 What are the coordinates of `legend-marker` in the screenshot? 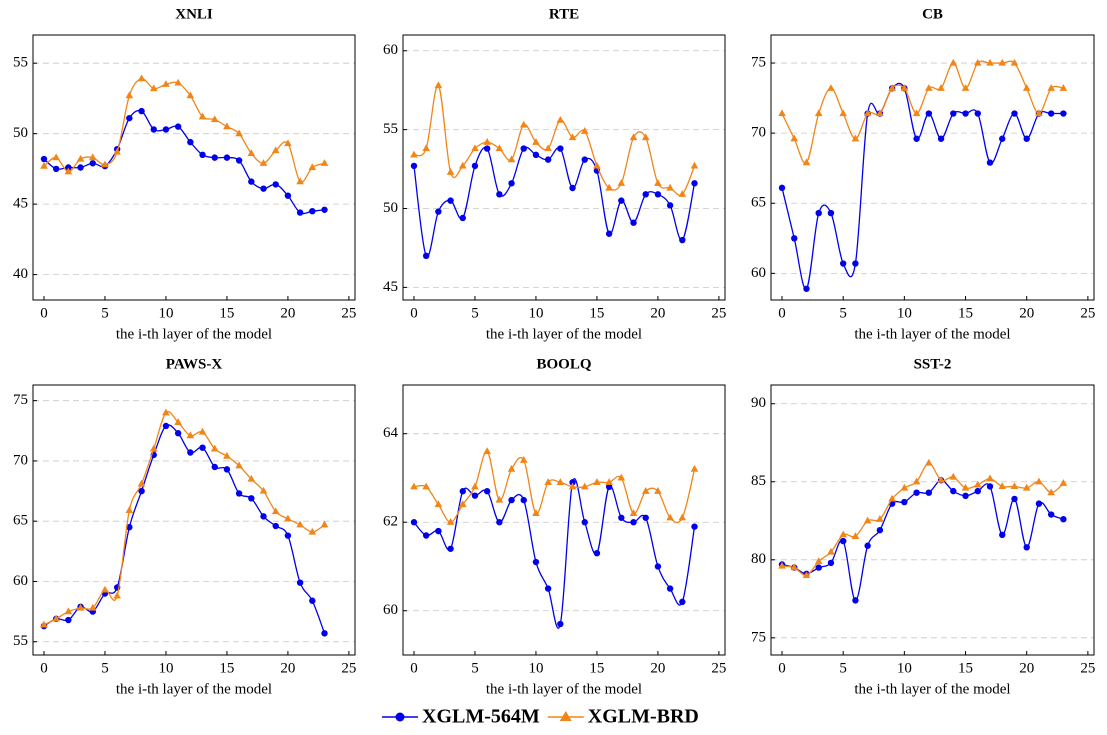 It's located at (565, 716).